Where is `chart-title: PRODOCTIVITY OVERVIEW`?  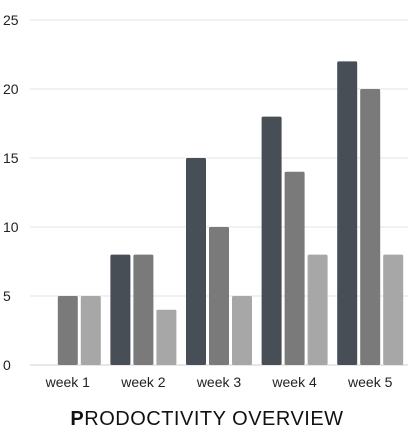 chart-title: PRODOCTIVITY OVERVIEW is located at coordinates (207, 419).